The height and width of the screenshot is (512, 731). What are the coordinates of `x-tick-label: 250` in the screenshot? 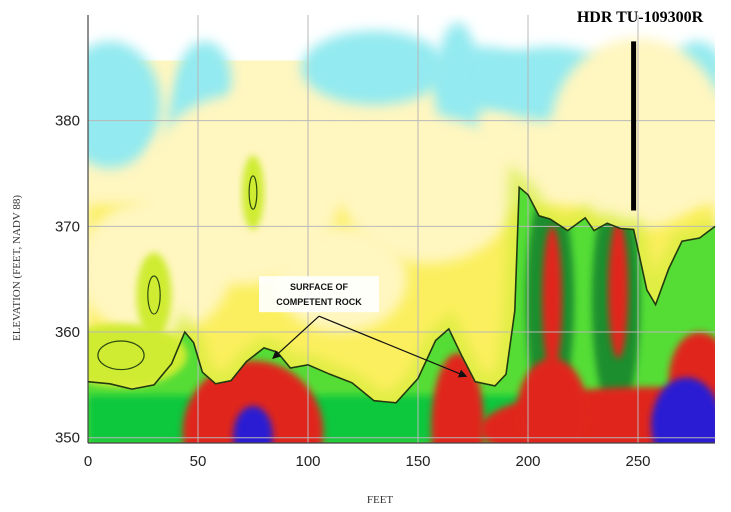 It's located at (637, 461).